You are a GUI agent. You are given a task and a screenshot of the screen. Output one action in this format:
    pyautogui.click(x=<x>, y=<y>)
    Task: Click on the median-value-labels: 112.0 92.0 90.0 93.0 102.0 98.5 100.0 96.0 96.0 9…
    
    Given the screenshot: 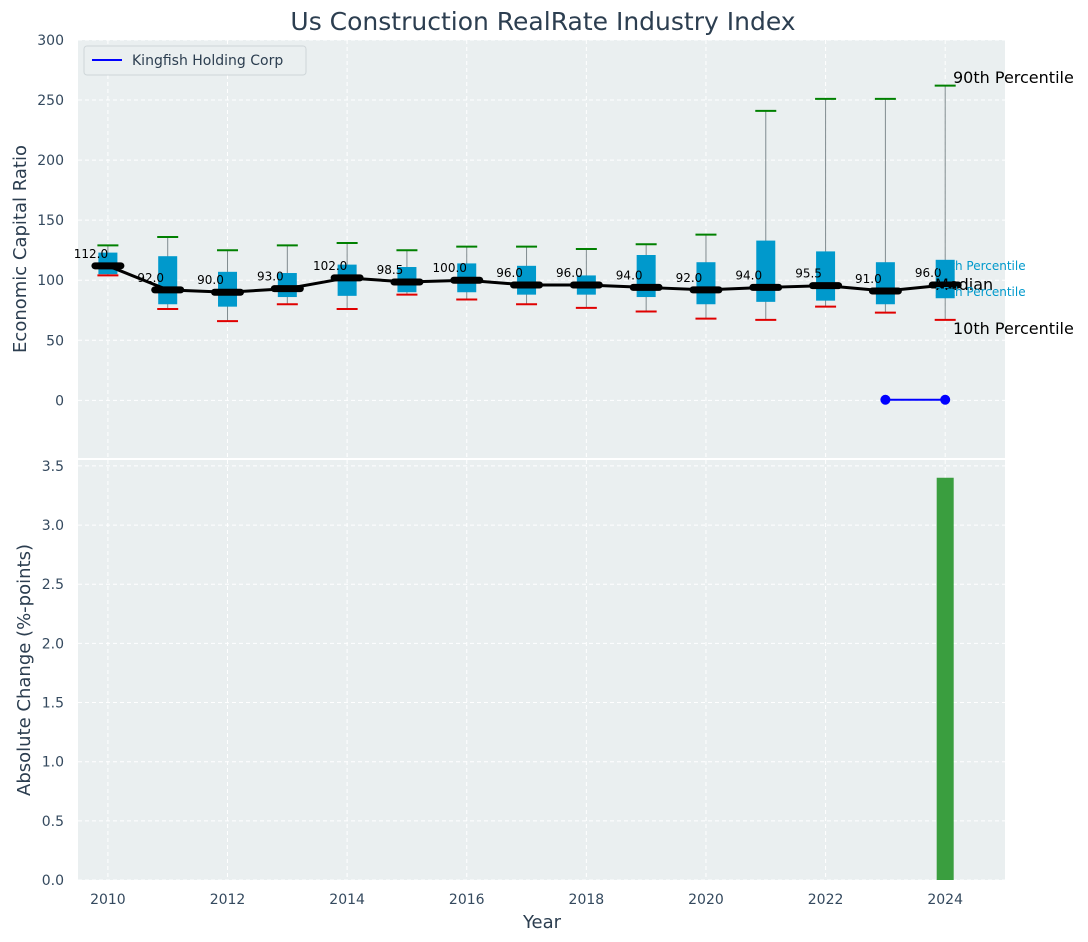 What is the action you would take?
    pyautogui.click(x=508, y=267)
    